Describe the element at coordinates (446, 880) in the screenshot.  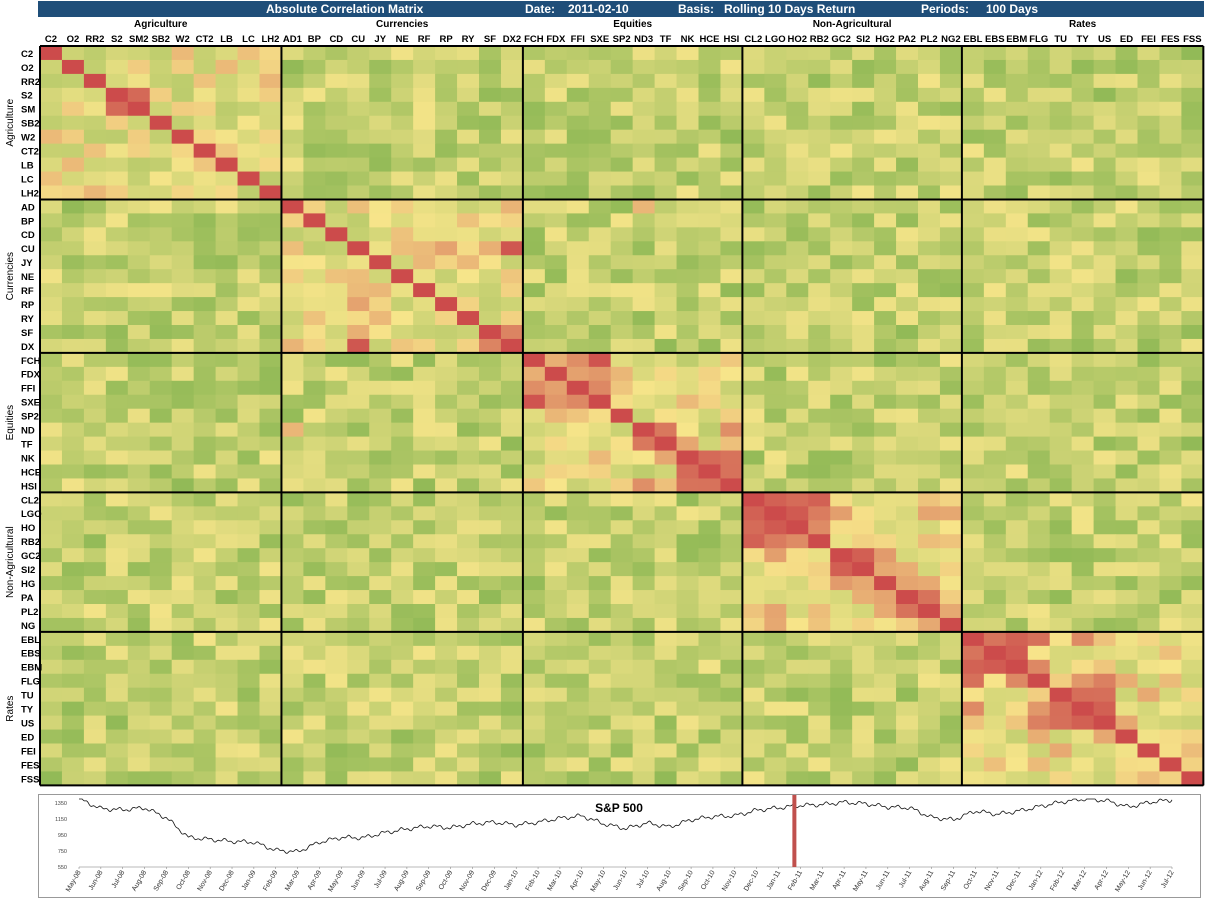
I see `sp500-x-tick: Oct-09` at that location.